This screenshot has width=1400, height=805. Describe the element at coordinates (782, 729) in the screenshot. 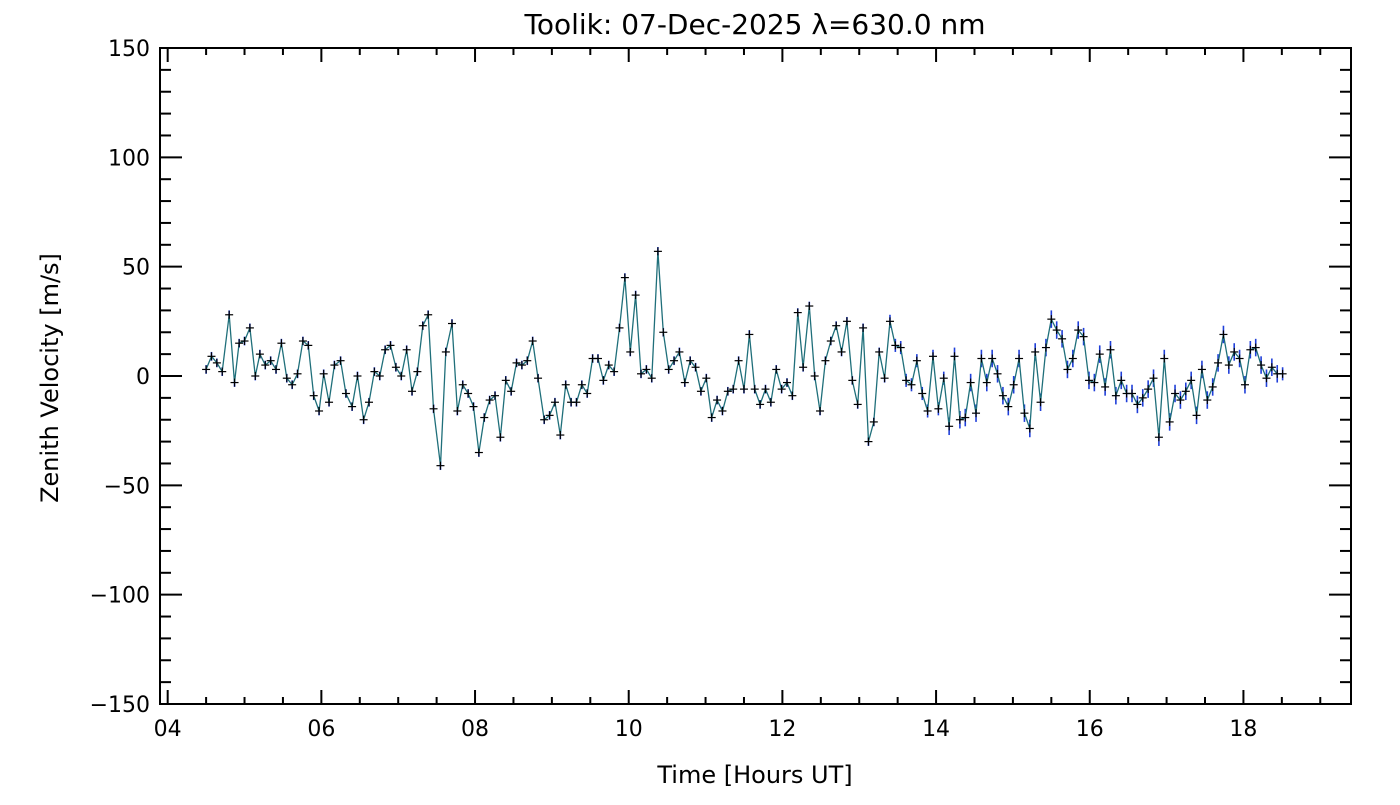

I see `x-tick-label: 12` at that location.